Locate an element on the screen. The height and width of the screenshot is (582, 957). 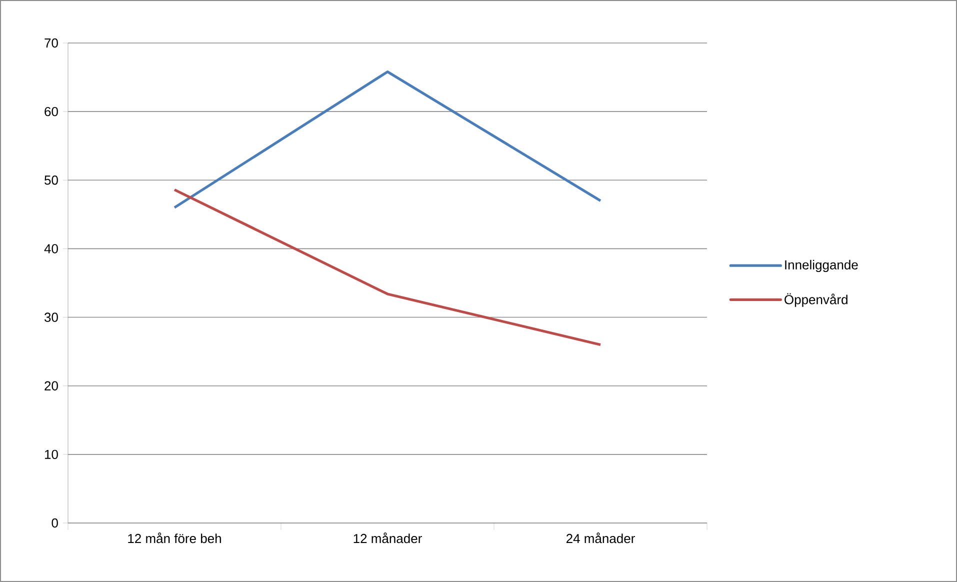
x-tick-label: 12 mån före beh is located at coordinates (174, 538).